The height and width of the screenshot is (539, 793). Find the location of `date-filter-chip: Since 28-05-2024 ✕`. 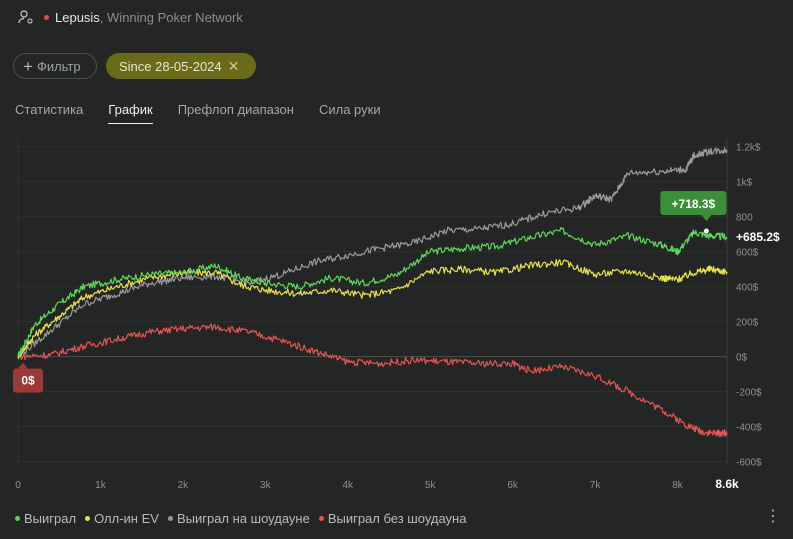

date-filter-chip: Since 28-05-2024 ✕ is located at coordinates (181, 66).